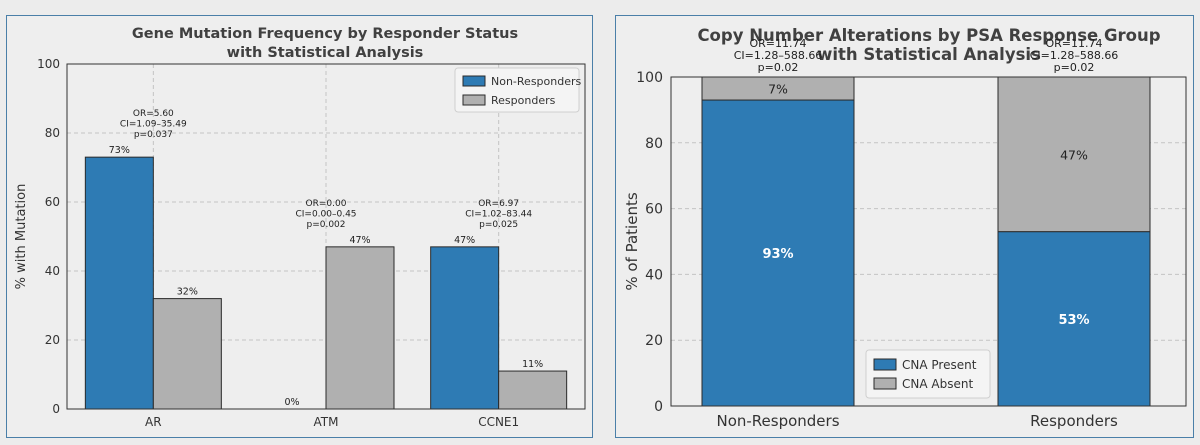 Image resolution: width=1200 pixels, height=445 pixels. I want to click on segment-value-label: 93%, so click(777, 254).